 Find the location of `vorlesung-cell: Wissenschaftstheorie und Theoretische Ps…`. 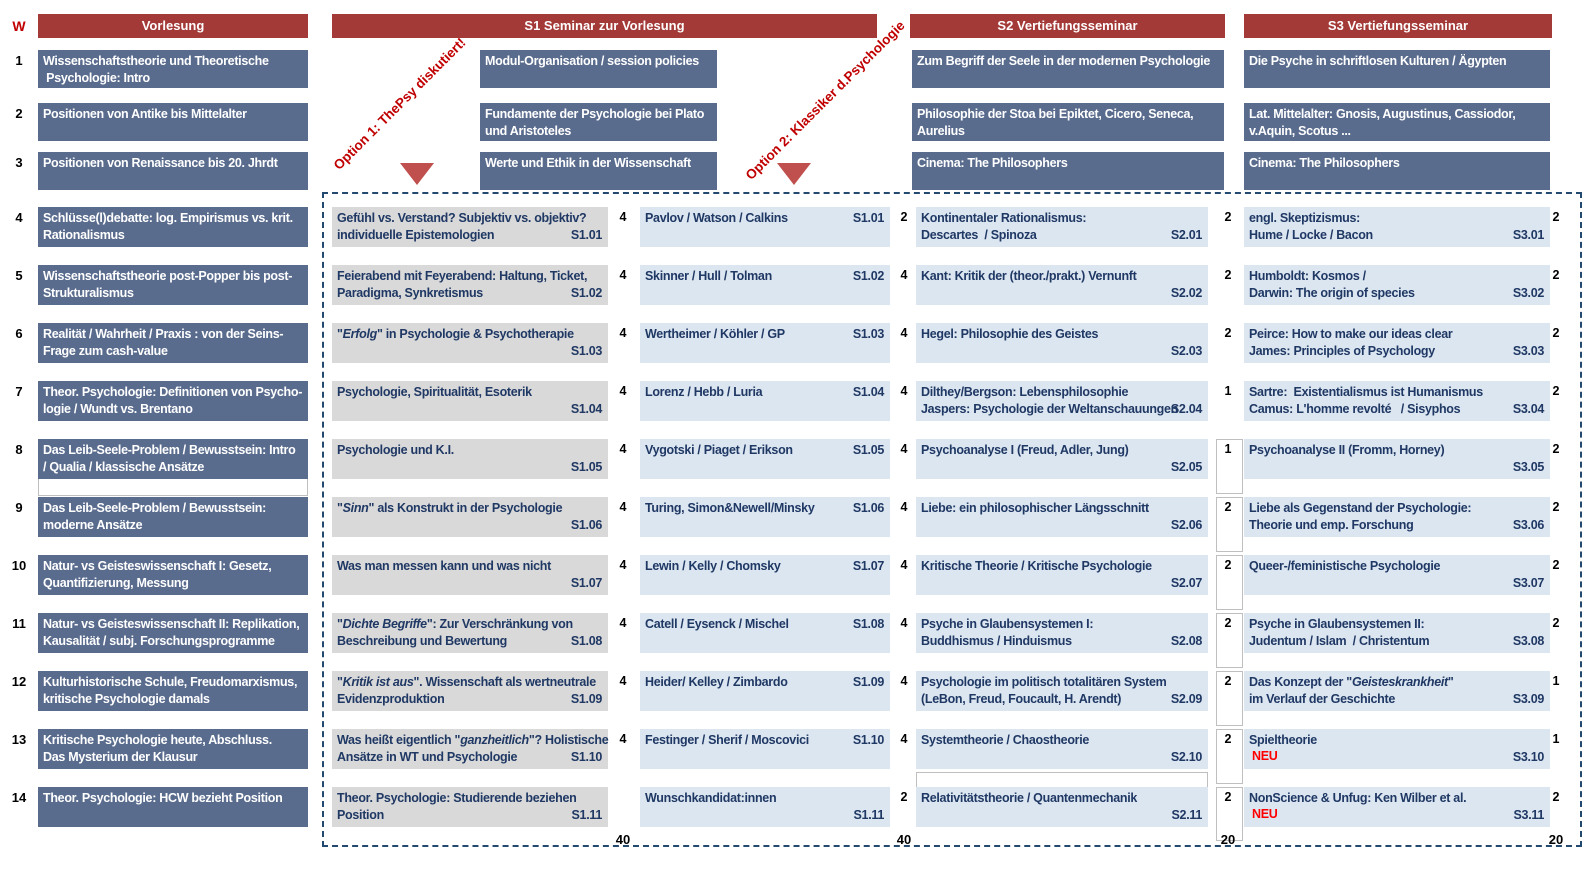

vorlesung-cell: Wissenschaftstheorie und Theoretische Ps… is located at coordinates (173, 69).